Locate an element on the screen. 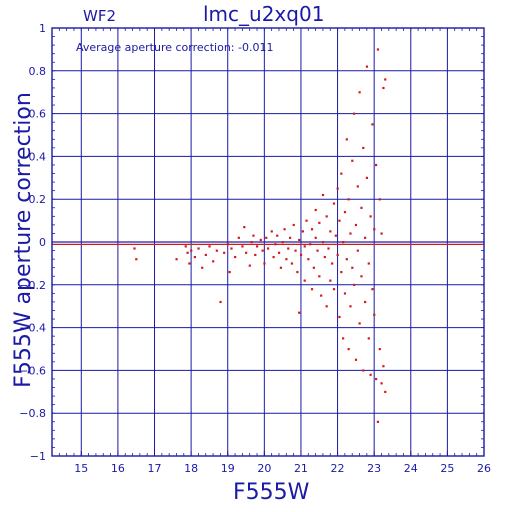 The image size is (512, 512). x-axis-label: F555W is located at coordinates (271, 492).